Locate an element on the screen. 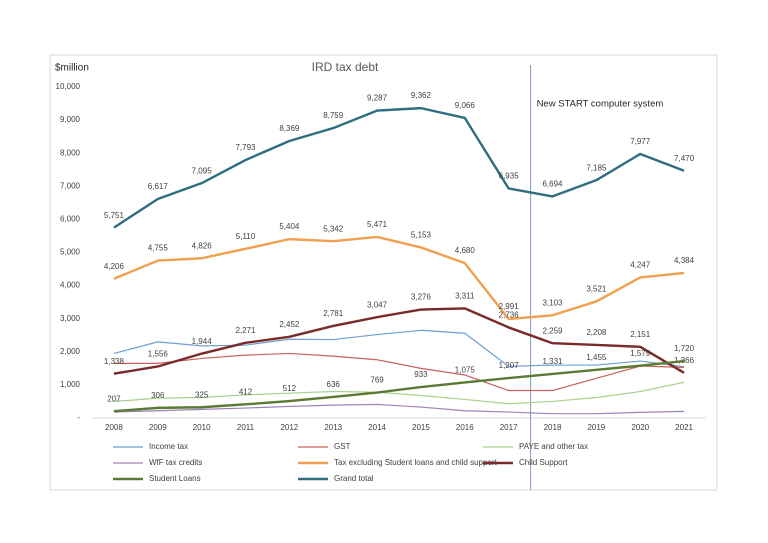  x-tick-label: 2020 is located at coordinates (640, 427).